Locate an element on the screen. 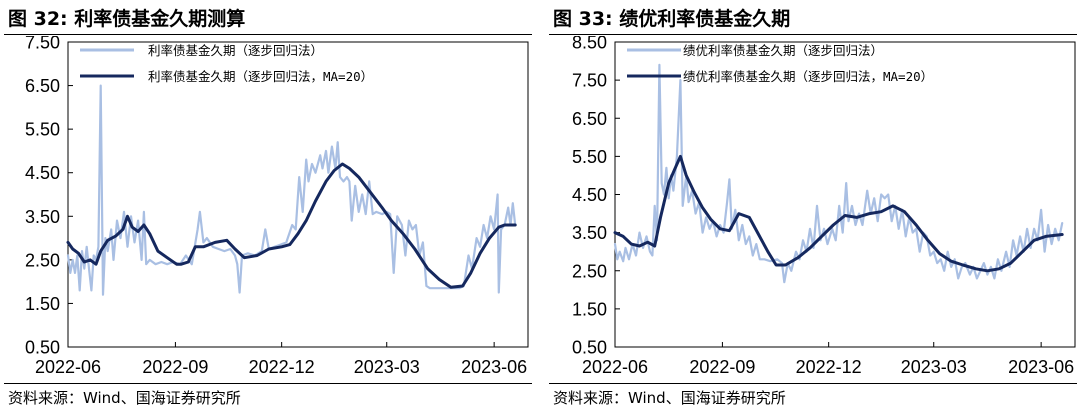 This screenshot has height=413, width=1080. chart-legend: 绩优利率债基金久期（逐步回归法） 绩优利率债基金久期（逐步回归法，MA=20） is located at coordinates (780, 63).